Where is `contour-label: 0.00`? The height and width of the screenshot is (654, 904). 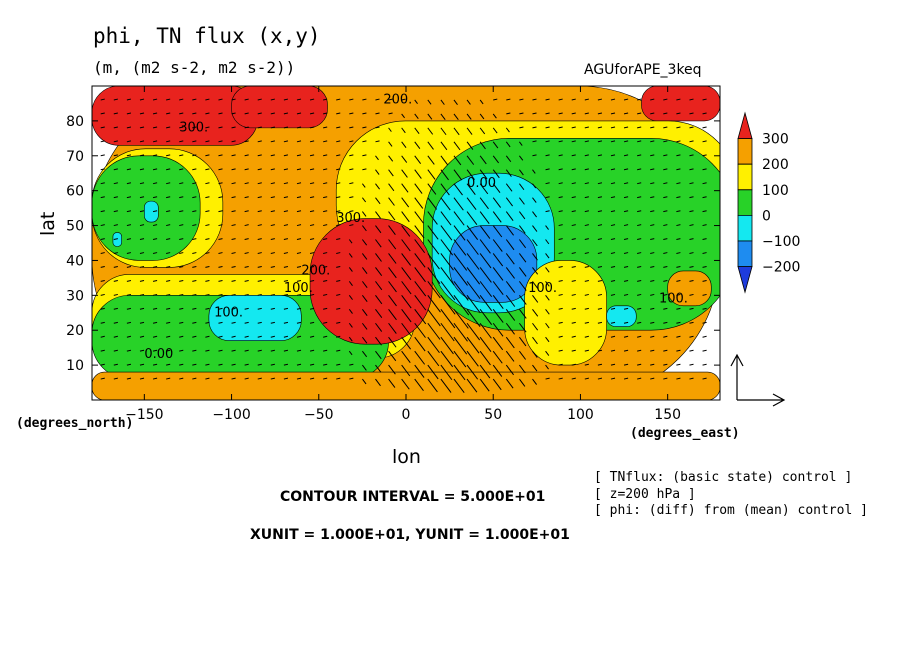
contour-label: 0.00 is located at coordinates (481, 183).